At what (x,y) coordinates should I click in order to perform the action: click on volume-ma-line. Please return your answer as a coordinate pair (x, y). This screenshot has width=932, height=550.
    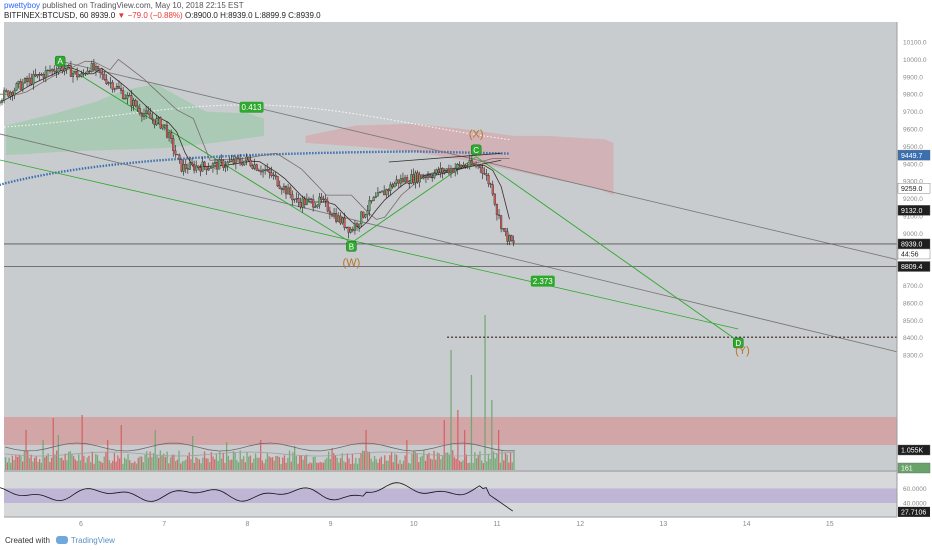
    Looking at the image, I should click on (259, 447).